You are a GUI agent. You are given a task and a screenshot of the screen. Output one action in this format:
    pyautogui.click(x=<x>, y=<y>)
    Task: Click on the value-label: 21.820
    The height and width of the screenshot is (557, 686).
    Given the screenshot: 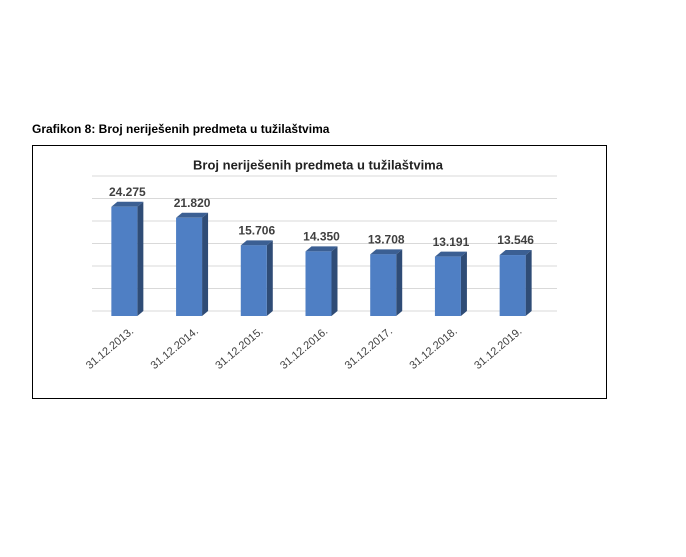 What is the action you would take?
    pyautogui.click(x=192, y=203)
    